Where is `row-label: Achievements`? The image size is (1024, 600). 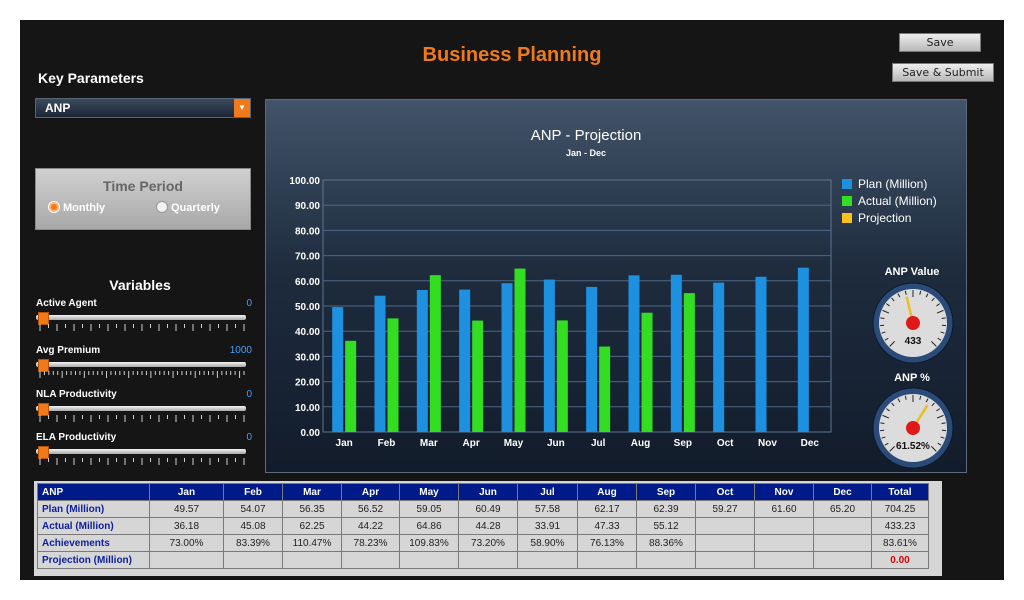
row-label: Achievements is located at coordinates (93, 543).